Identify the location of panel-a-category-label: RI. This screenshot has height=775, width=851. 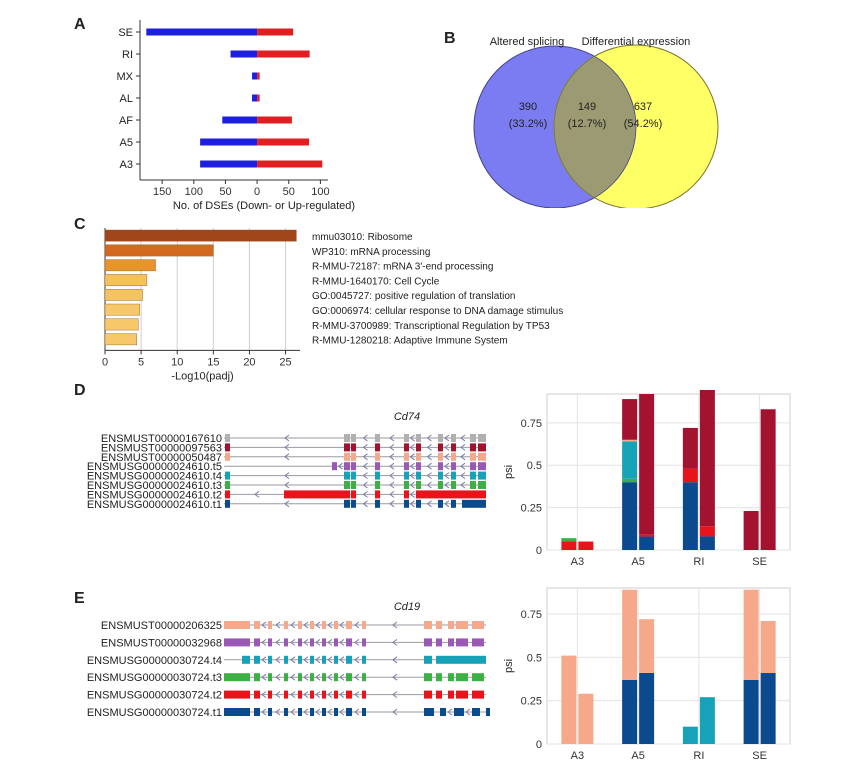
(127, 55).